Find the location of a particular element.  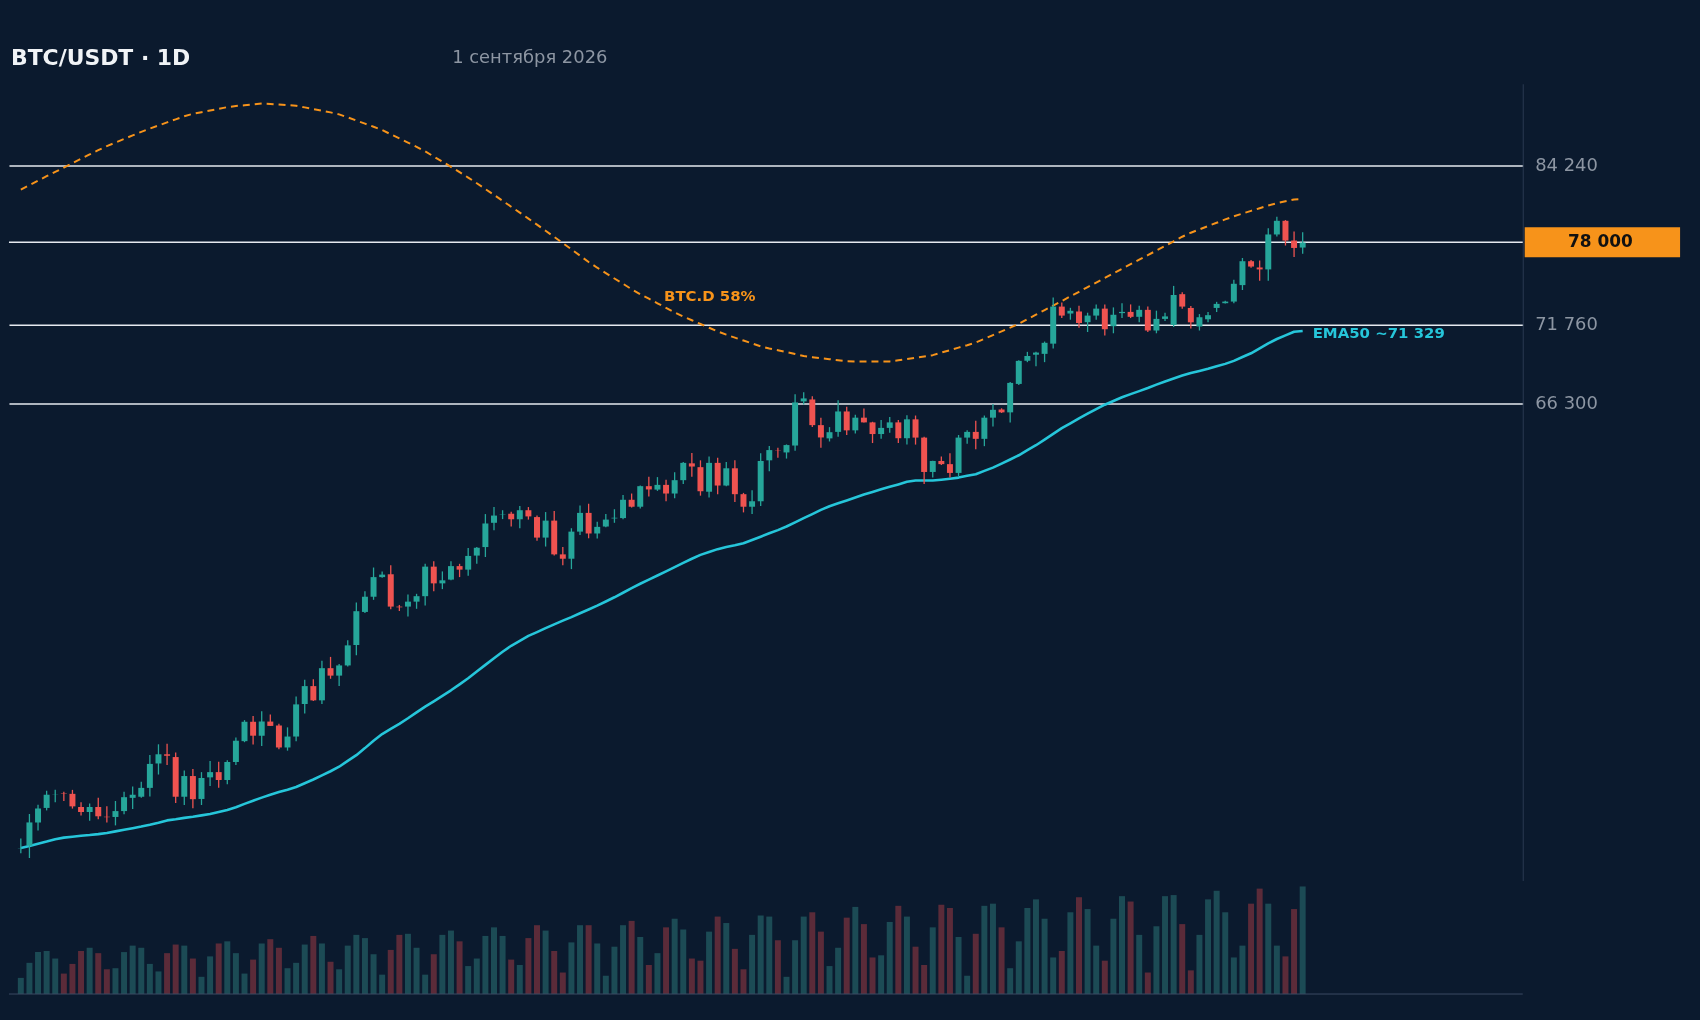

chart-title: BTC/USDT · 1D is located at coordinates (100, 57).